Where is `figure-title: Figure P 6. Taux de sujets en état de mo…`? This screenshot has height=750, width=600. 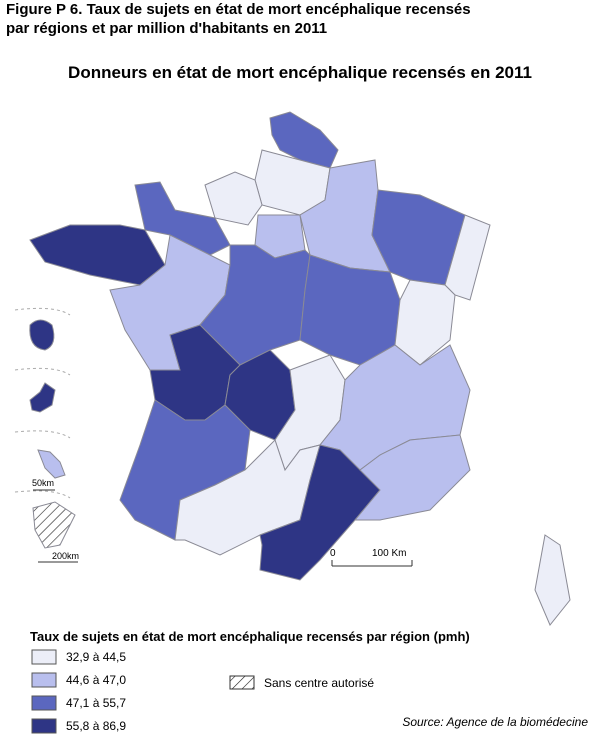 figure-title: Figure P 6. Taux de sujets en état de mo… is located at coordinates (238, 9).